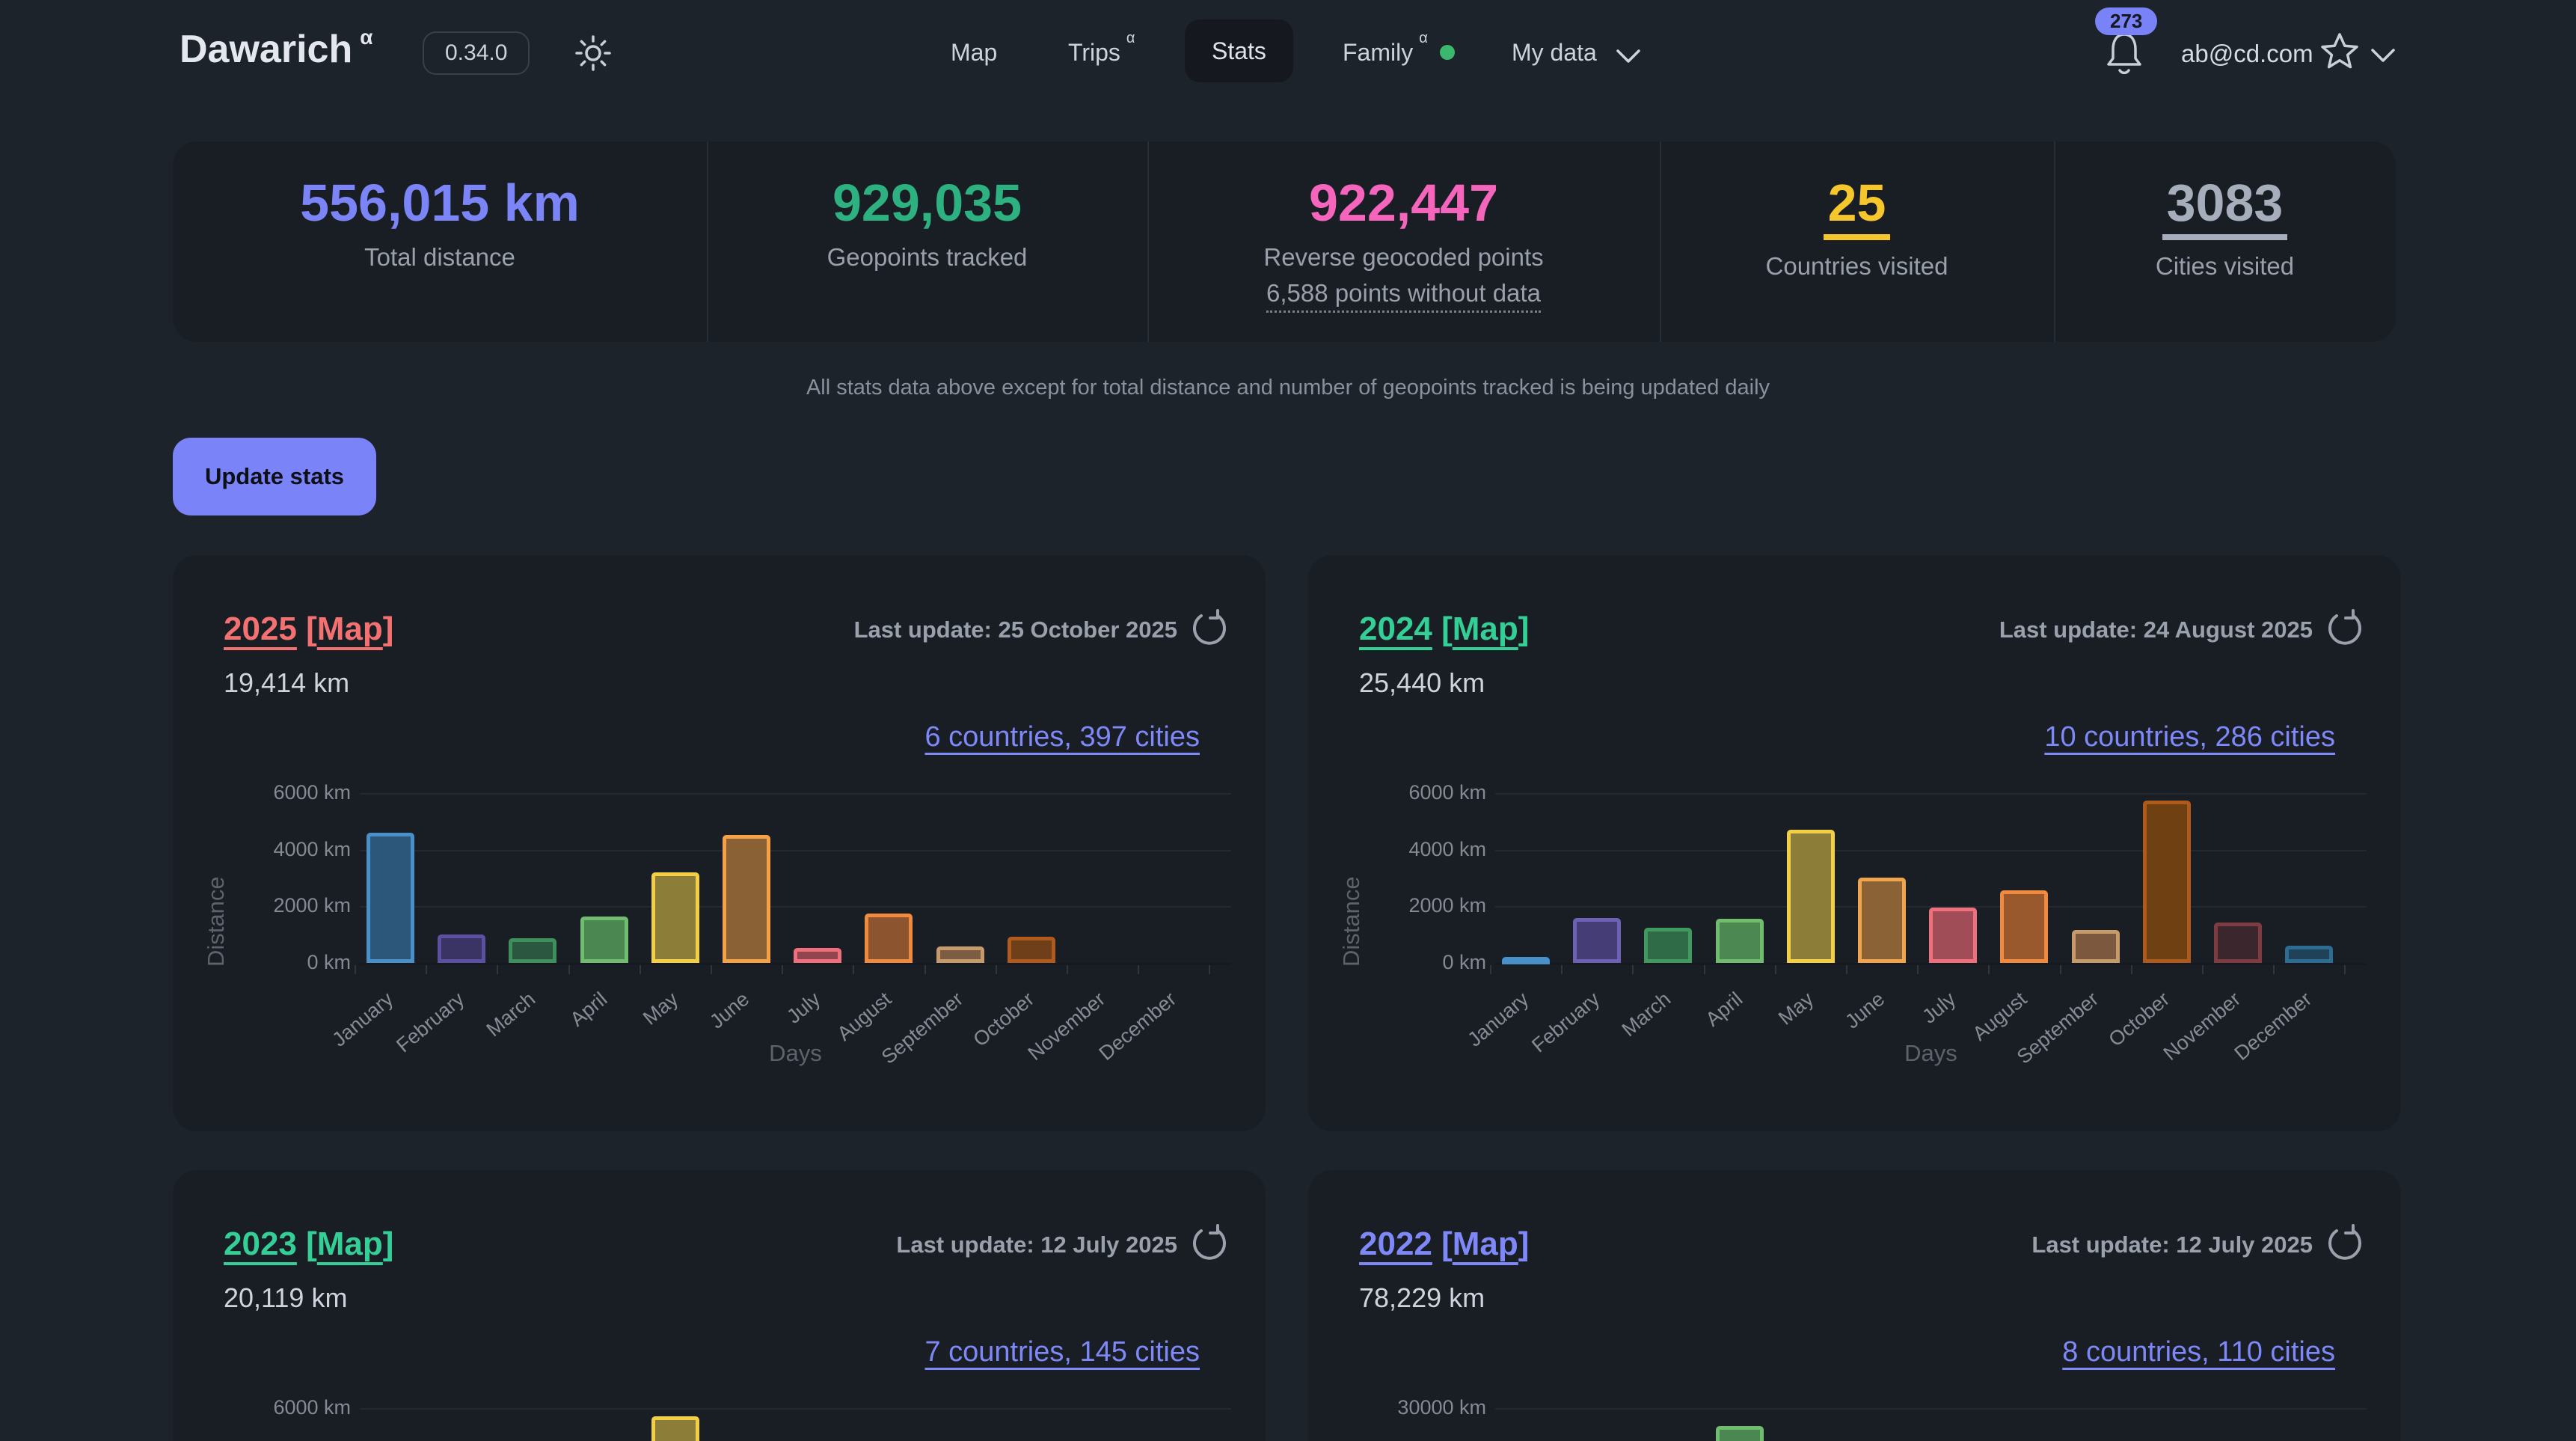 Image resolution: width=2576 pixels, height=1441 pixels. Describe the element at coordinates (1015, 630) in the screenshot. I see `last-update-label: Last update: 25 October 2025` at that location.